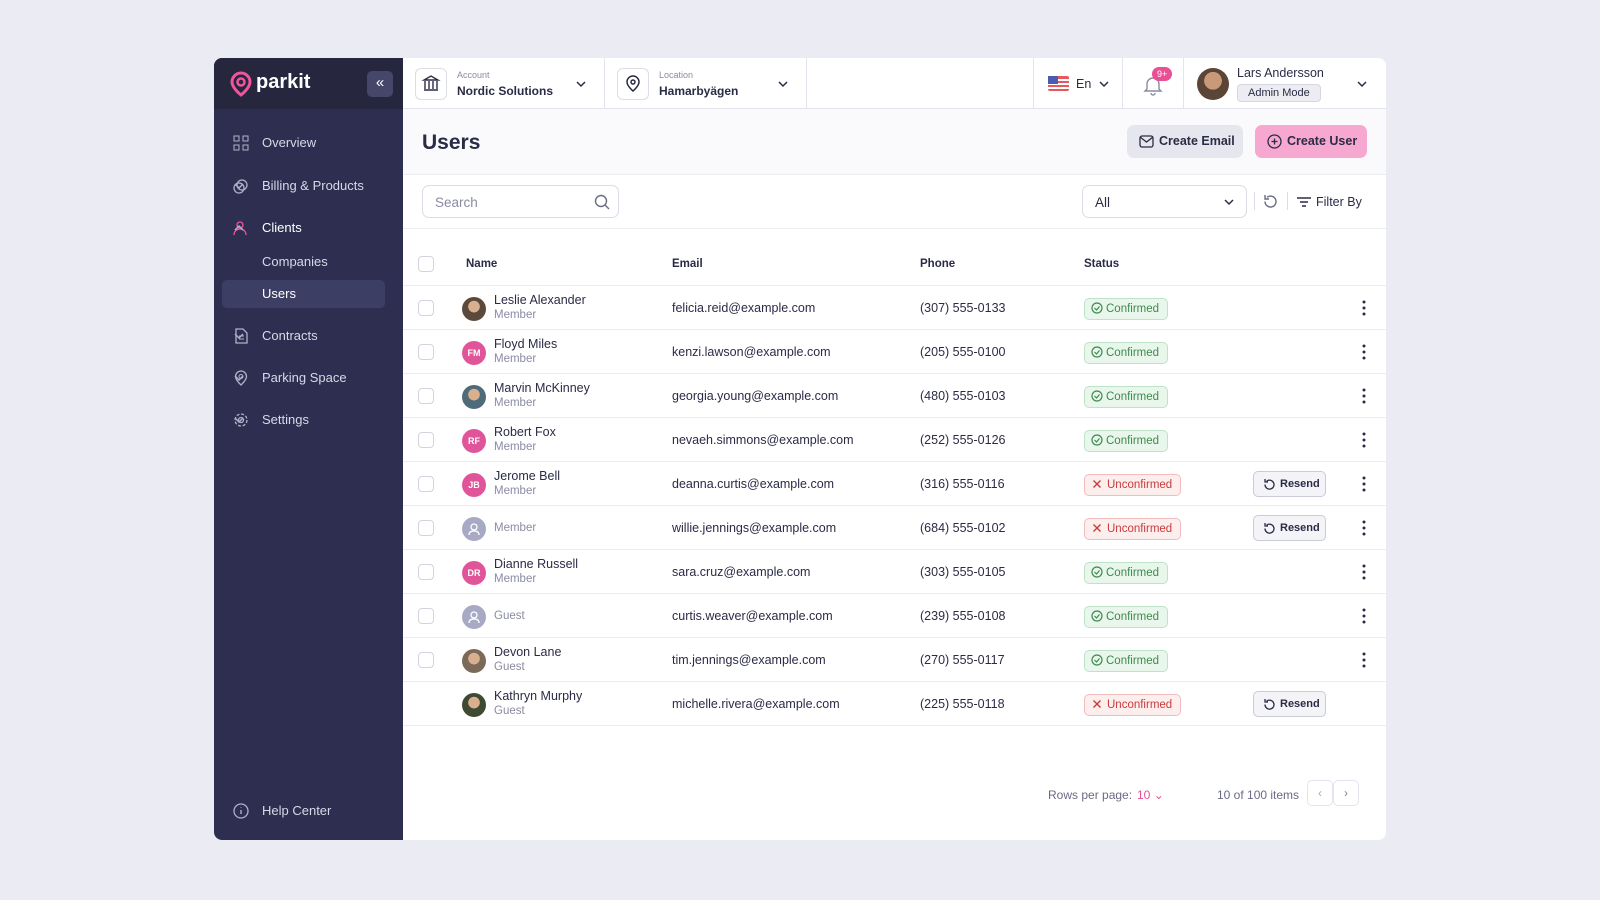  What do you see at coordinates (1164, 201) in the screenshot?
I see `filter-select: All` at bounding box center [1164, 201].